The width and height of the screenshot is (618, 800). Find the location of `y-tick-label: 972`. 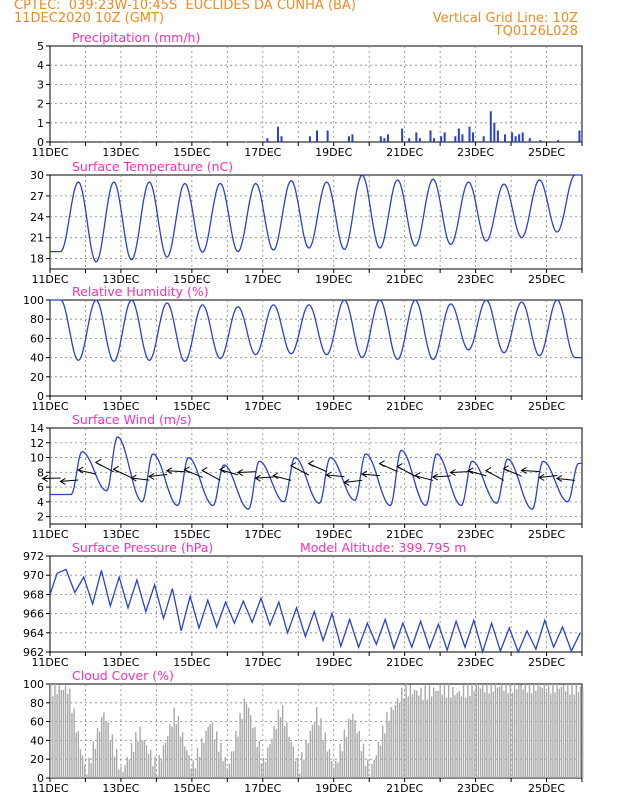

y-tick-label: 972 is located at coordinates (33, 556).